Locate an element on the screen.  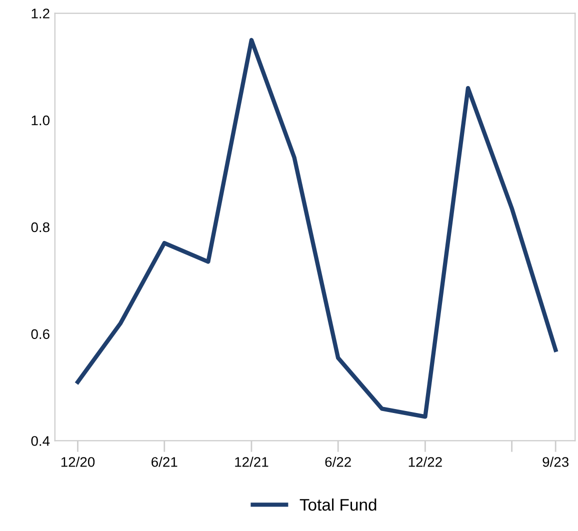
x-tick-label: 6/21 is located at coordinates (165, 461).